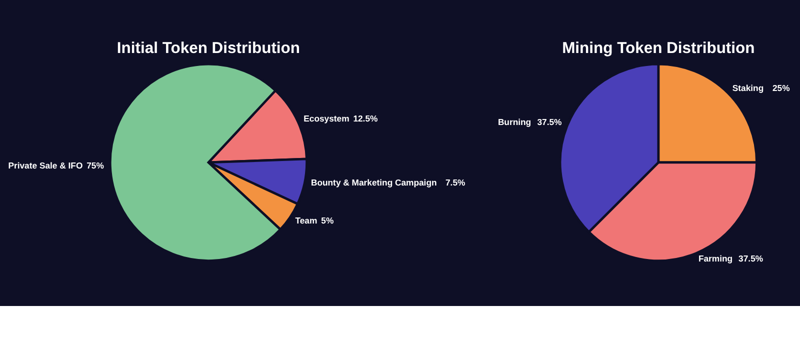  I want to click on chart-title: Initial Token Distribution, so click(208, 49).